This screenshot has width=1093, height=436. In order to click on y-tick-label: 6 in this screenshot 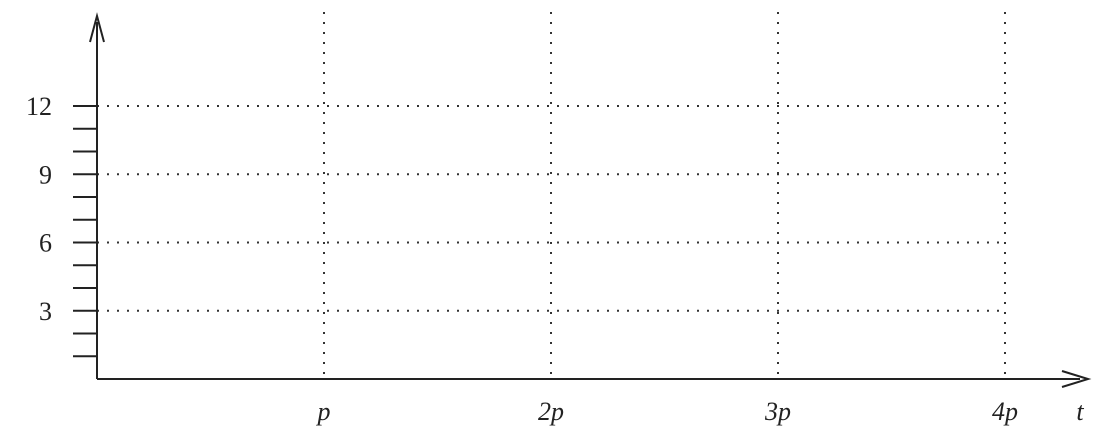, I will do `click(45, 243)`.